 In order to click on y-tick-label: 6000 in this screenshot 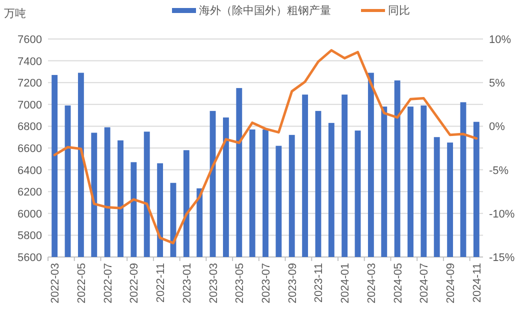, I will do `click(30, 214)`.